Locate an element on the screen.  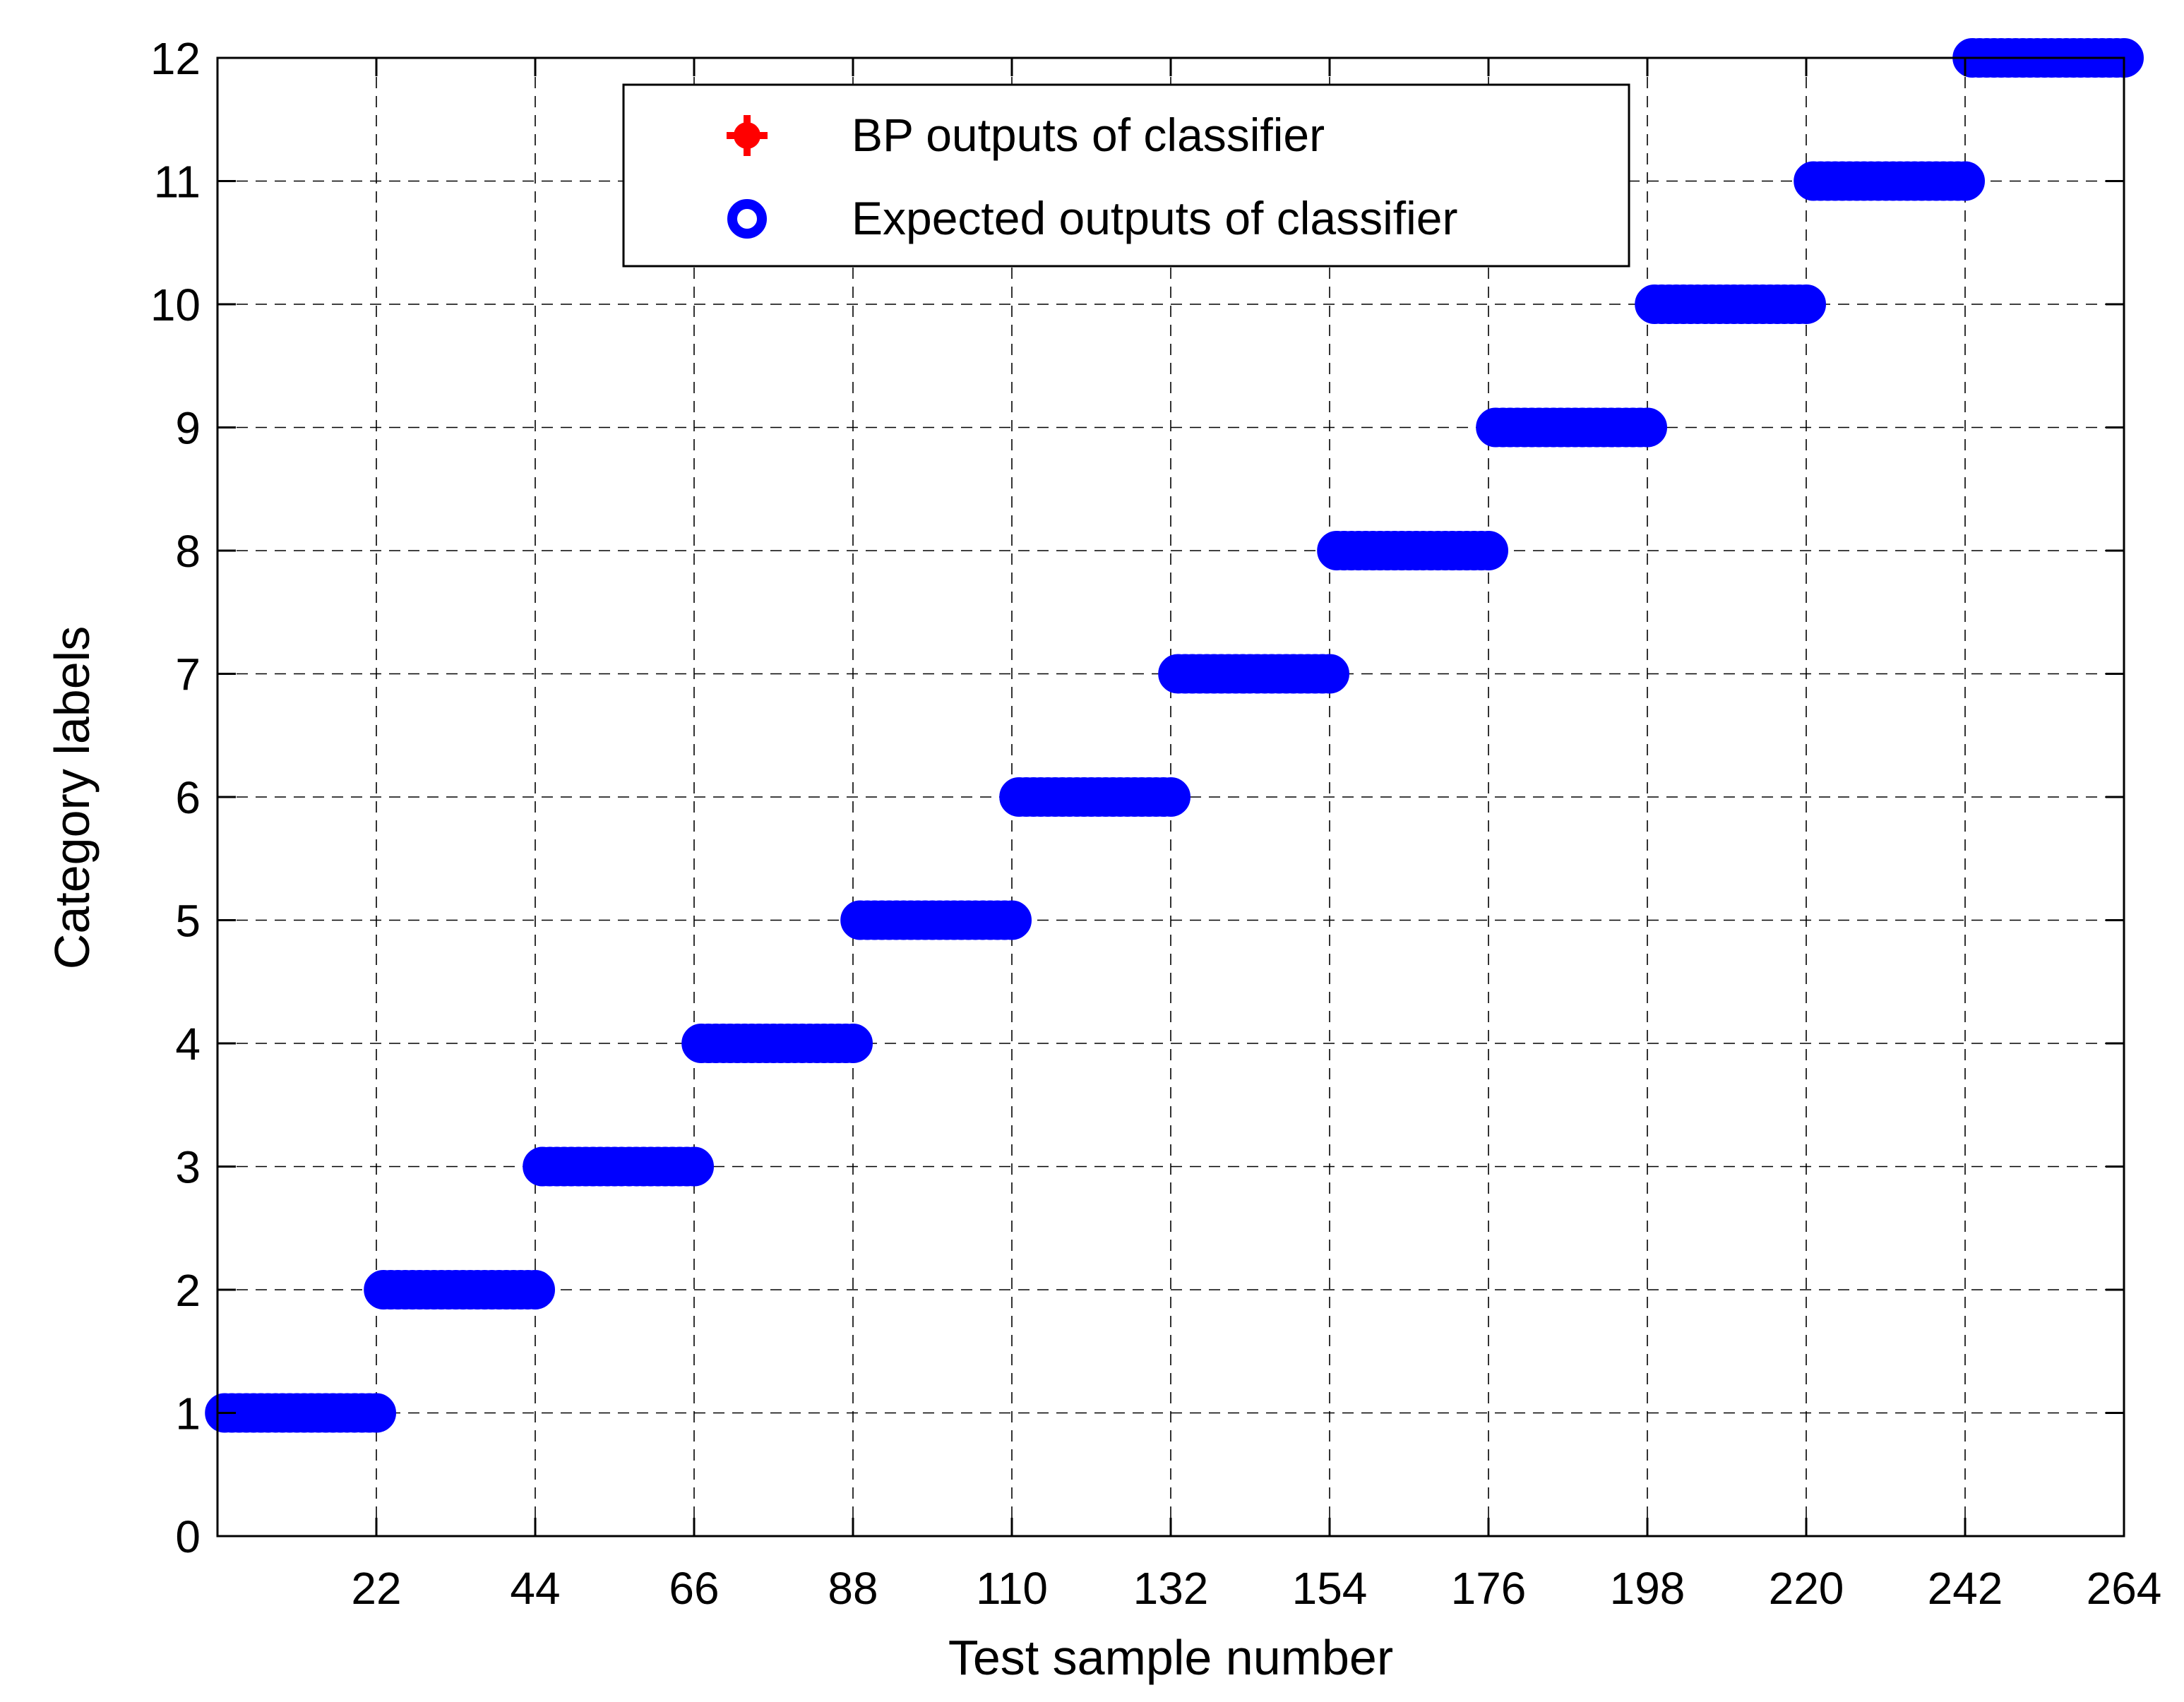
x-tick-label: 198 is located at coordinates (1647, 1589).